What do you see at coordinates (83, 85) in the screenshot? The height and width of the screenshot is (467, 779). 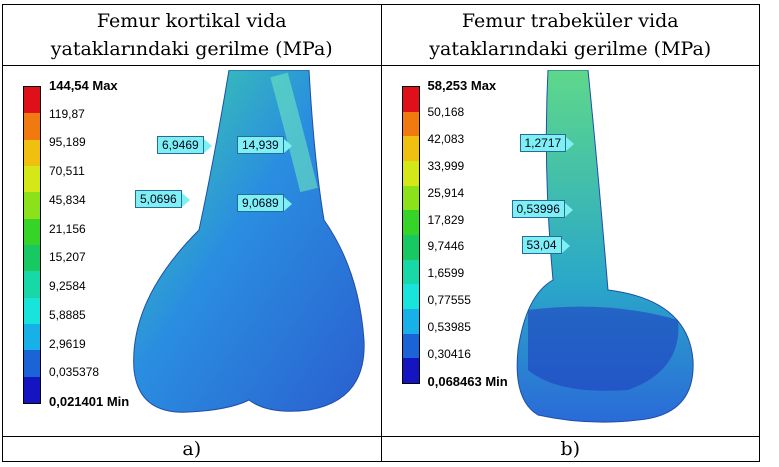 I see `legend-label: 144,54 Max` at bounding box center [83, 85].